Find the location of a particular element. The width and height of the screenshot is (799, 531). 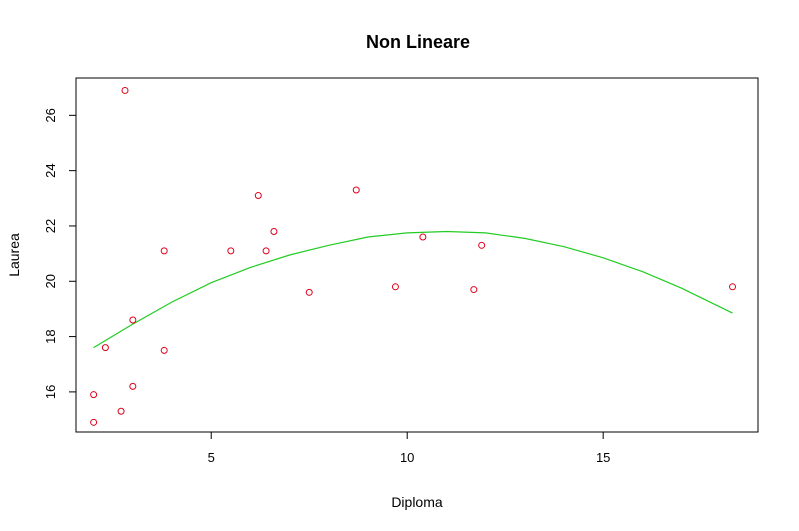

y-tick-label: 16 is located at coordinates (50, 392).